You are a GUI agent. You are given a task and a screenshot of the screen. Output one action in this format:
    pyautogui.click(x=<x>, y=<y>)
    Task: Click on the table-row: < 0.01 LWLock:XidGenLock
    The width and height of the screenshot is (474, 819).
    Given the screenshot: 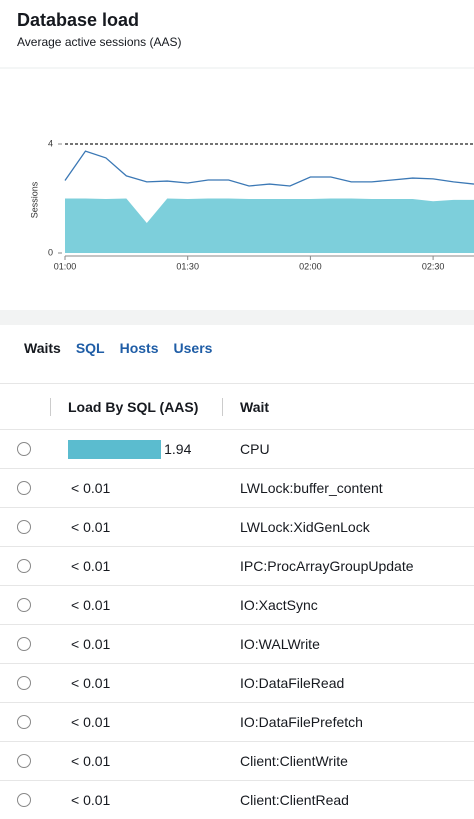 What is the action you would take?
    pyautogui.click(x=237, y=526)
    